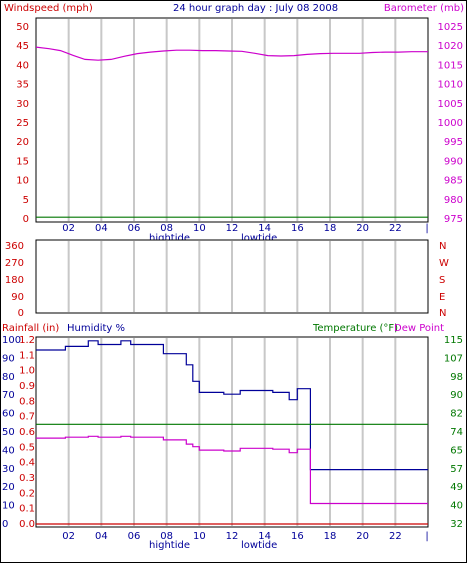 The width and height of the screenshot is (467, 566). Describe the element at coordinates (456, 377) in the screenshot. I see `temperature-tick-label: 98` at that location.